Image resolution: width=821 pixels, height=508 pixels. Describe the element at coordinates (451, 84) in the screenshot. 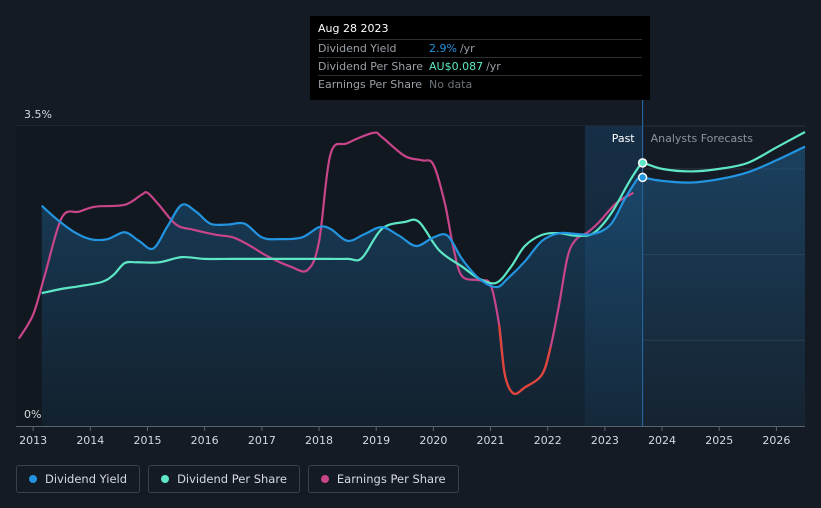

I see `tooltip-value: No data` at that location.